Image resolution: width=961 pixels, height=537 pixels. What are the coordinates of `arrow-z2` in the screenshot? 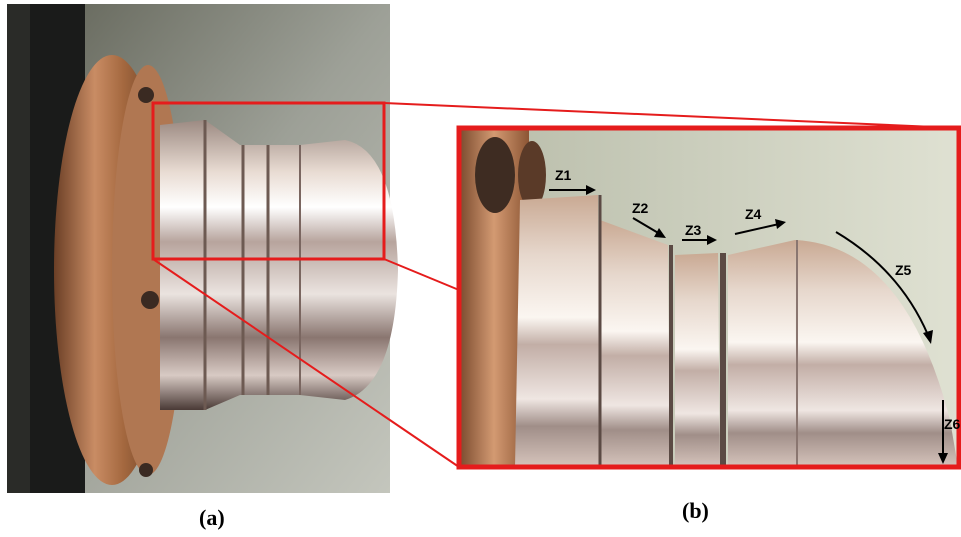 It's located at (649, 227).